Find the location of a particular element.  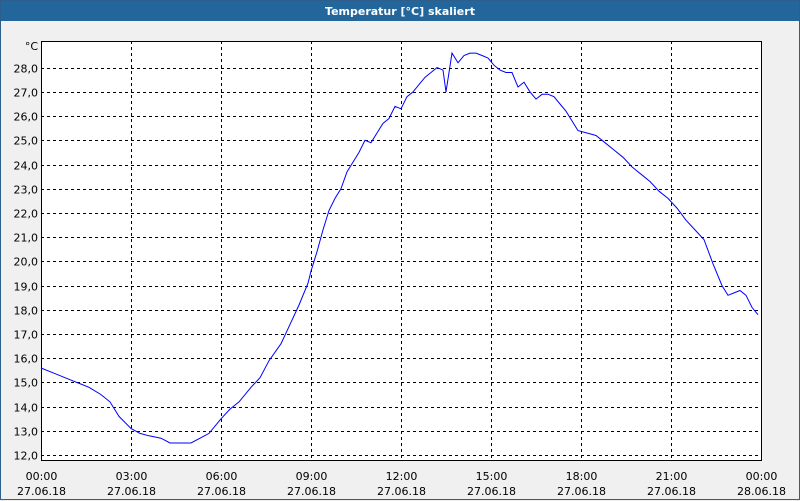

y-tick-label: 22,0 is located at coordinates (26, 214).